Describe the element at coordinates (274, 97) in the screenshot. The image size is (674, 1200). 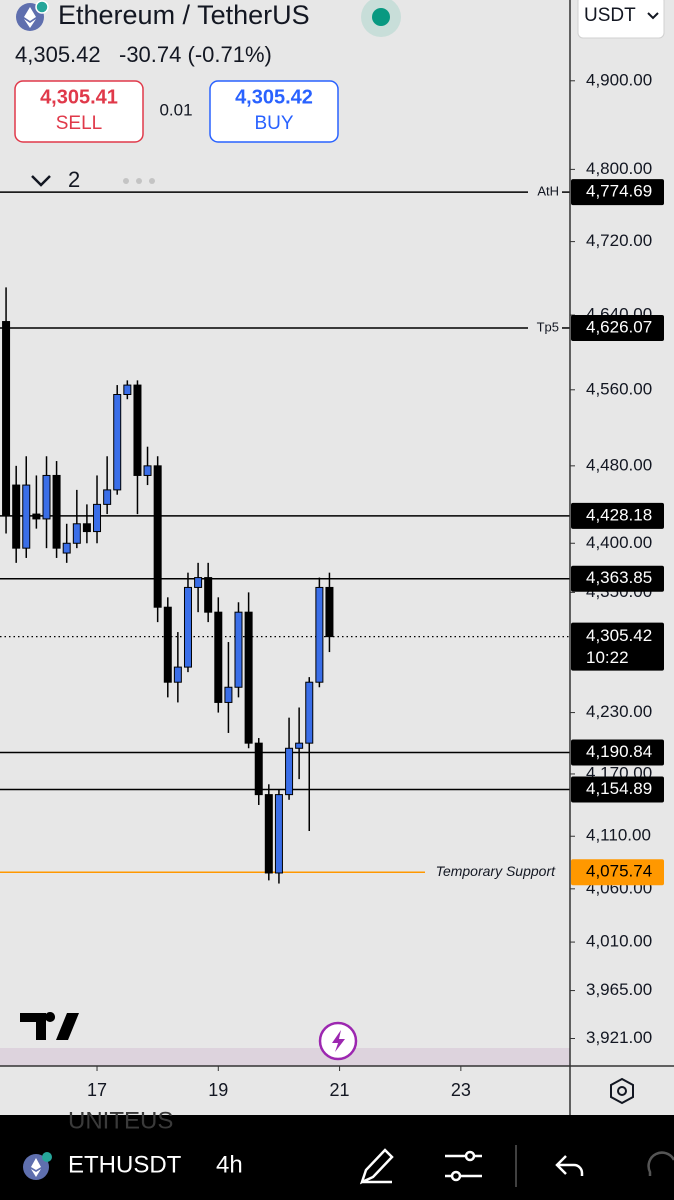
I see `buy-price: 4,305.42` at that location.